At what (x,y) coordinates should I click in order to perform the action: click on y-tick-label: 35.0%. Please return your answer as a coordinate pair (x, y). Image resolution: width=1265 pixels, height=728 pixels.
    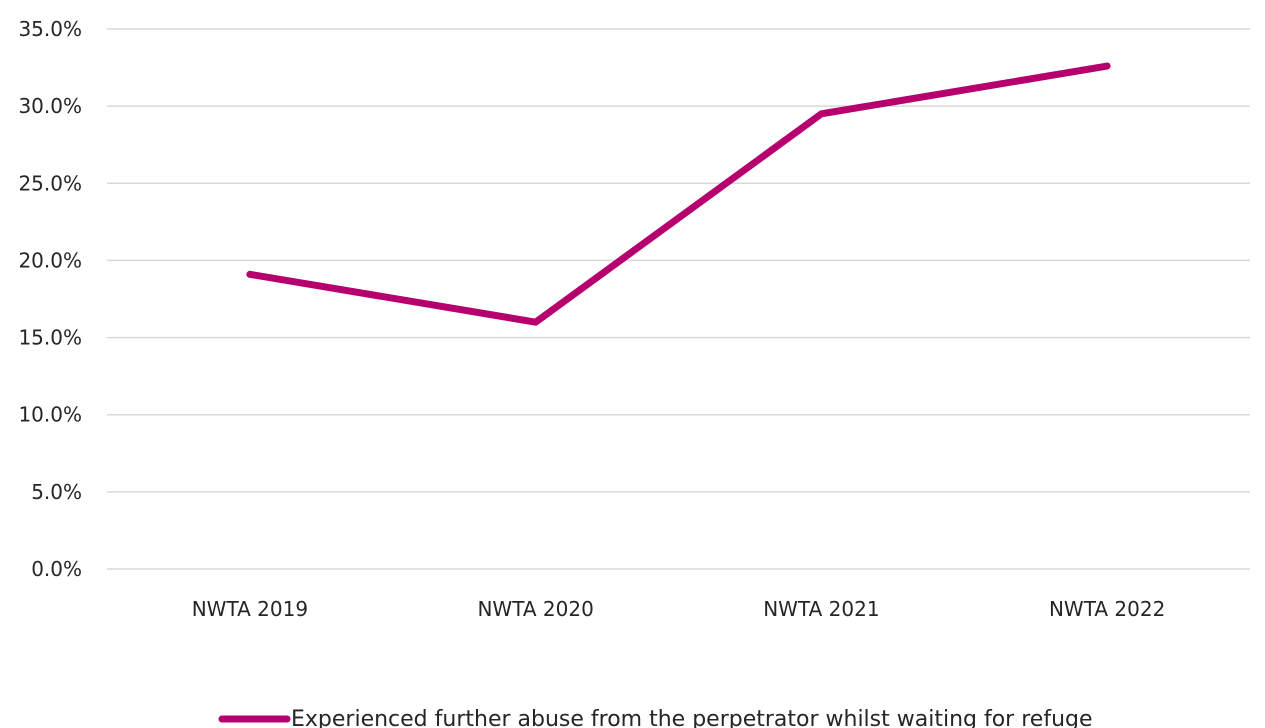
    Looking at the image, I should click on (50, 29).